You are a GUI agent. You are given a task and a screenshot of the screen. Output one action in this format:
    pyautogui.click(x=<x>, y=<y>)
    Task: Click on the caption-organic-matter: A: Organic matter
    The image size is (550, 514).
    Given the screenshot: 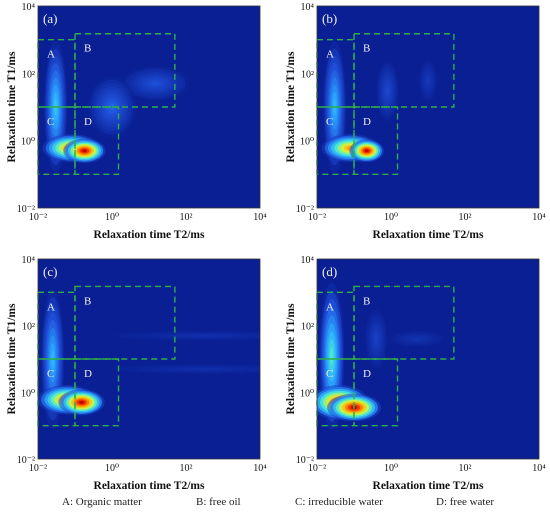 What is the action you would take?
    pyautogui.click(x=102, y=502)
    